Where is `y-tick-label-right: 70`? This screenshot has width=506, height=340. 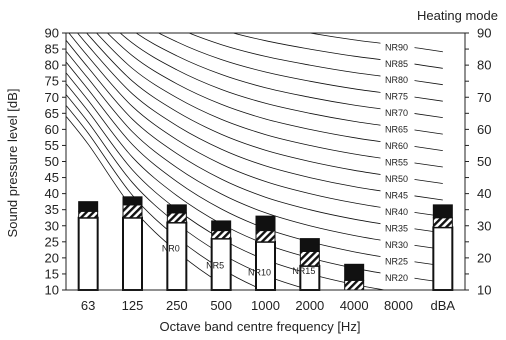
y-tick-label-right: 70 is located at coordinates (484, 97).